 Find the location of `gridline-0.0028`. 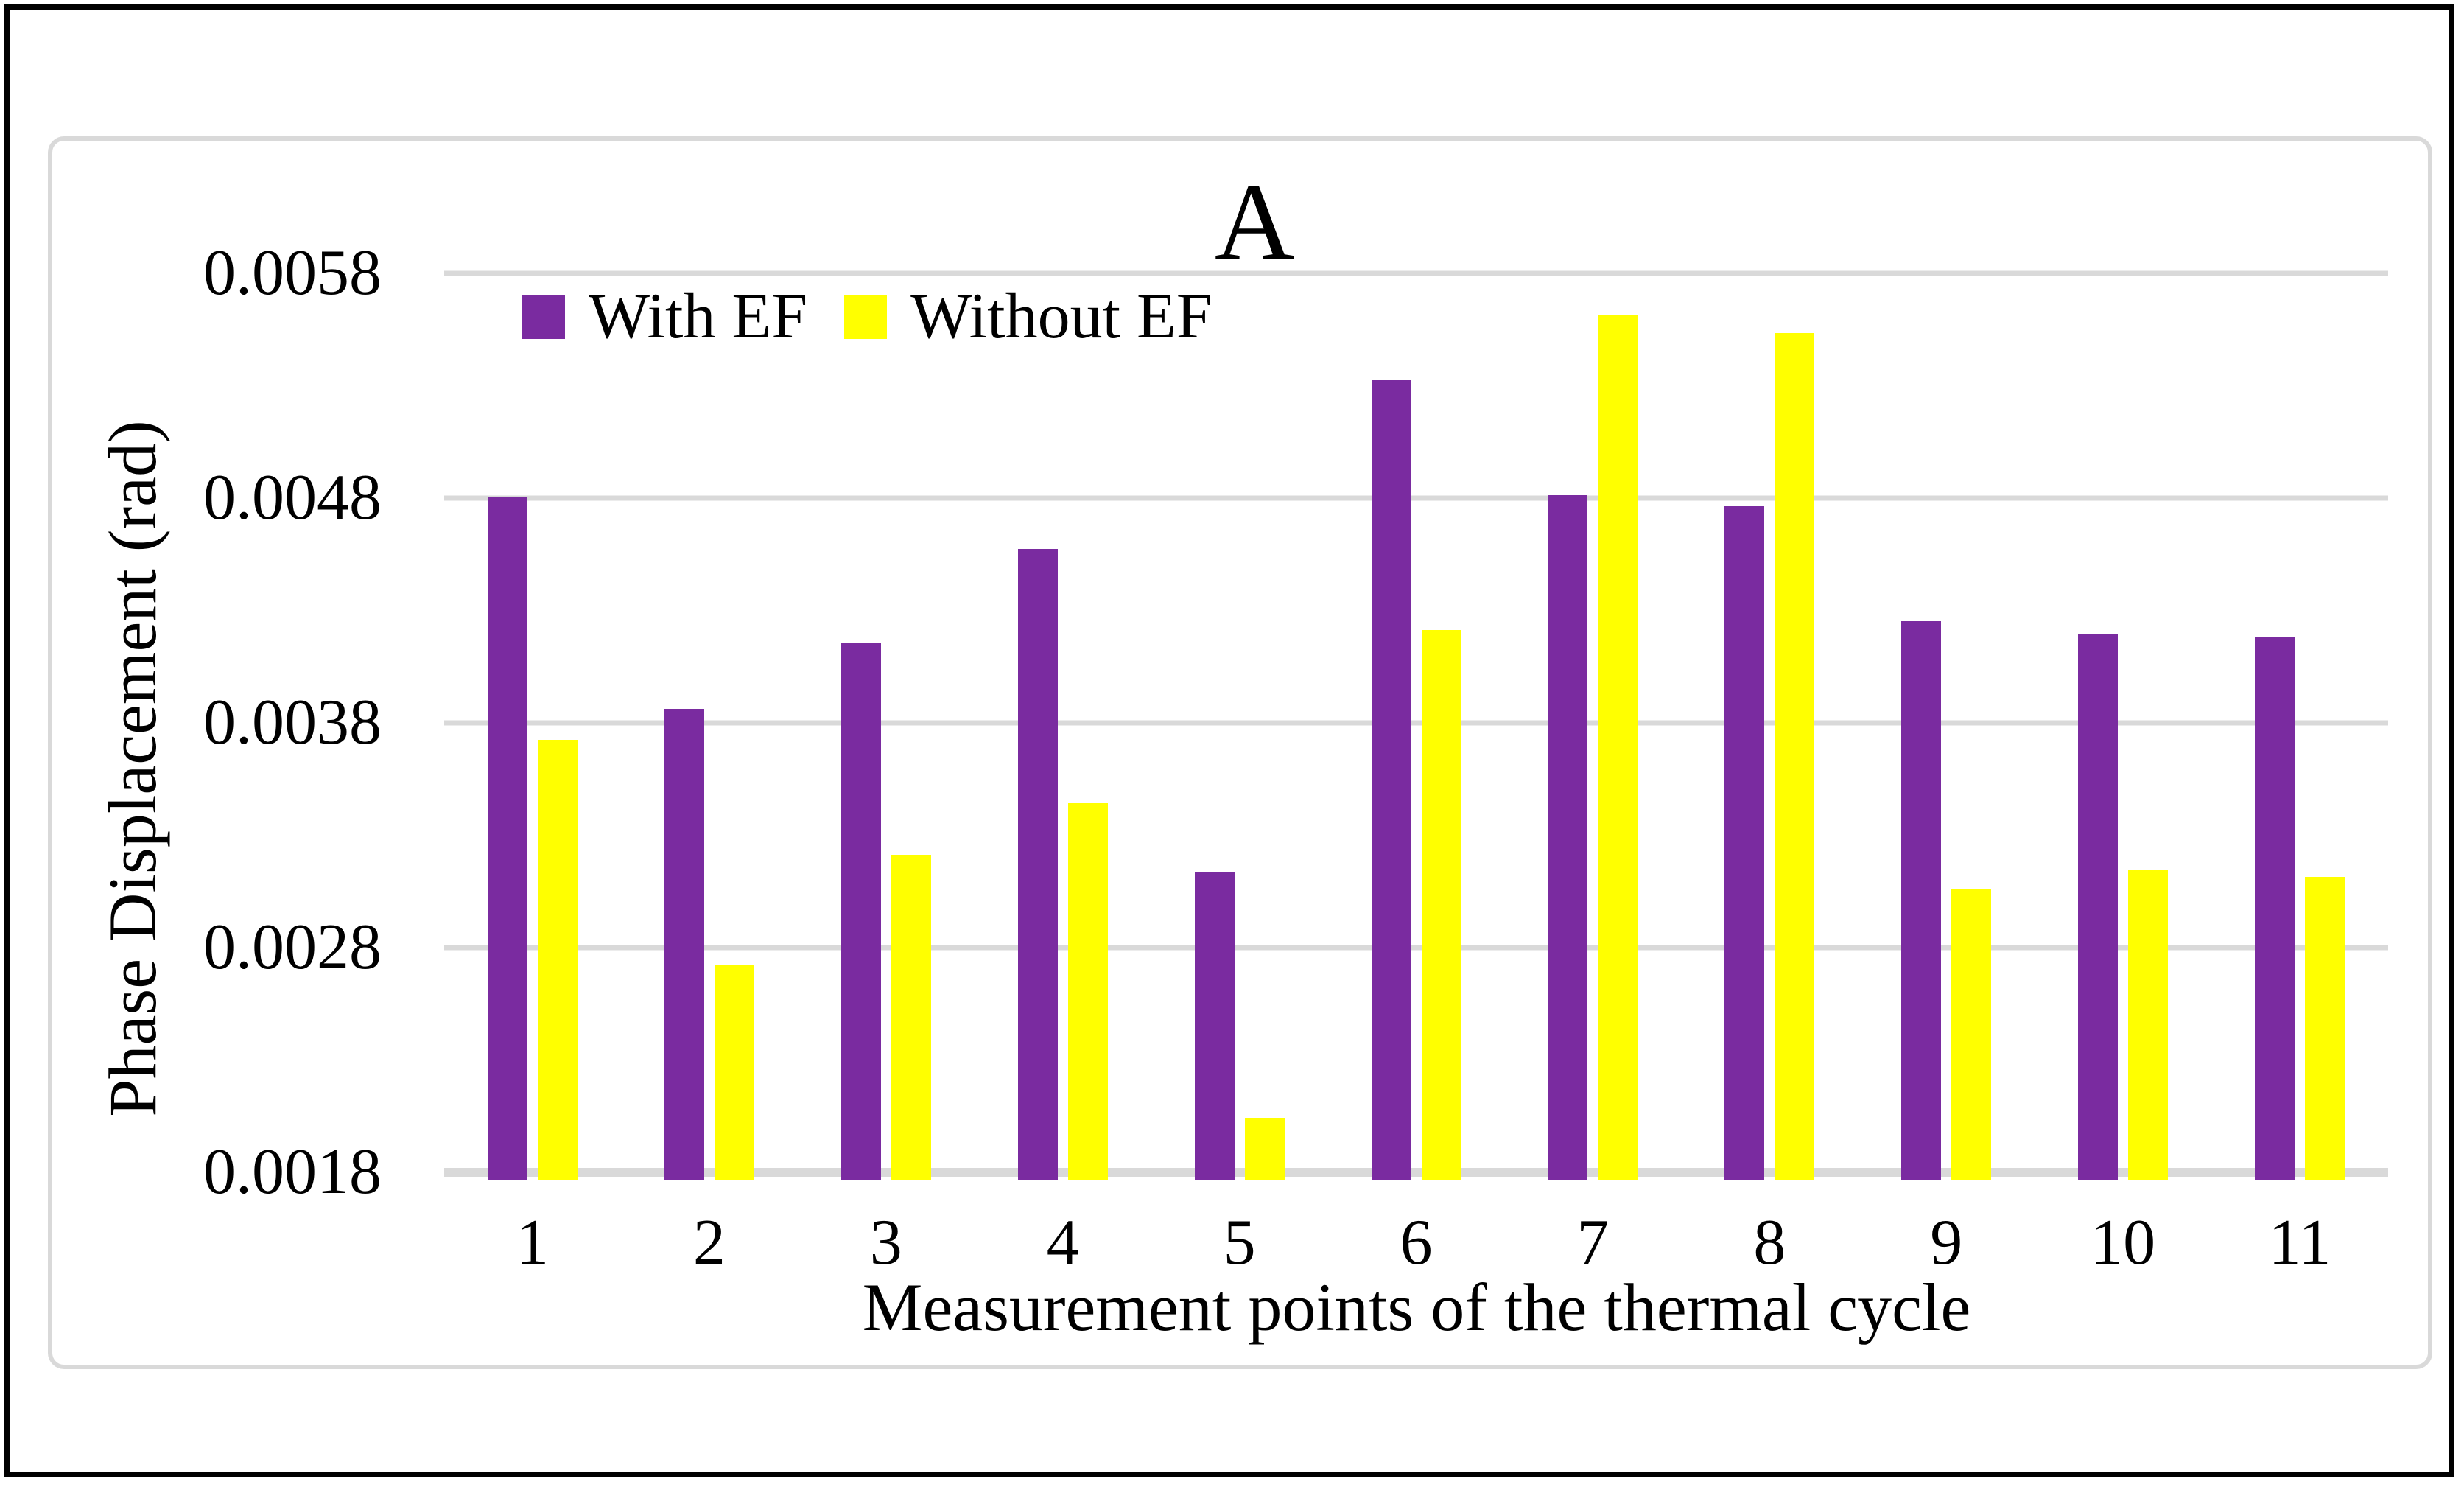

gridline-0.0028 is located at coordinates (1416, 948).